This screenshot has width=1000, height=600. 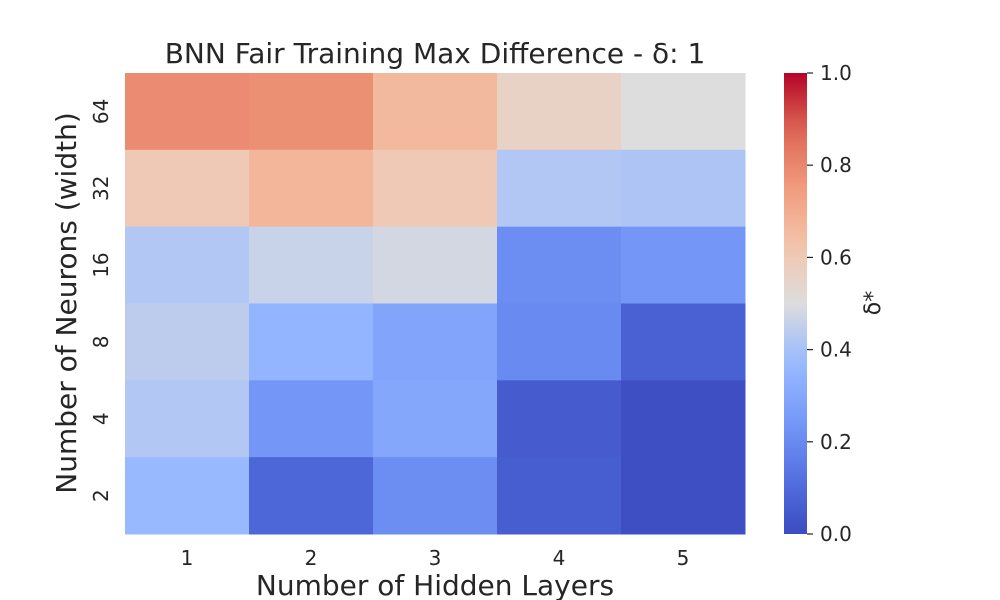 What do you see at coordinates (435, 584) in the screenshot?
I see `x-axis-label: Number of Hidden Layers` at bounding box center [435, 584].